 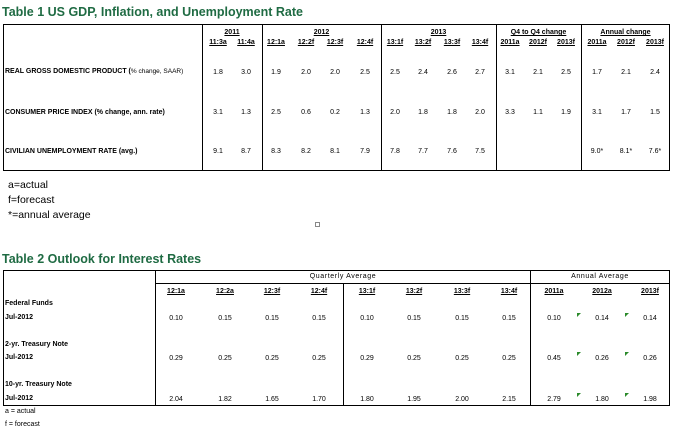 What do you see at coordinates (102, 259) in the screenshot?
I see `table2-title: Table 2 Outlook for Interest Rates` at bounding box center [102, 259].